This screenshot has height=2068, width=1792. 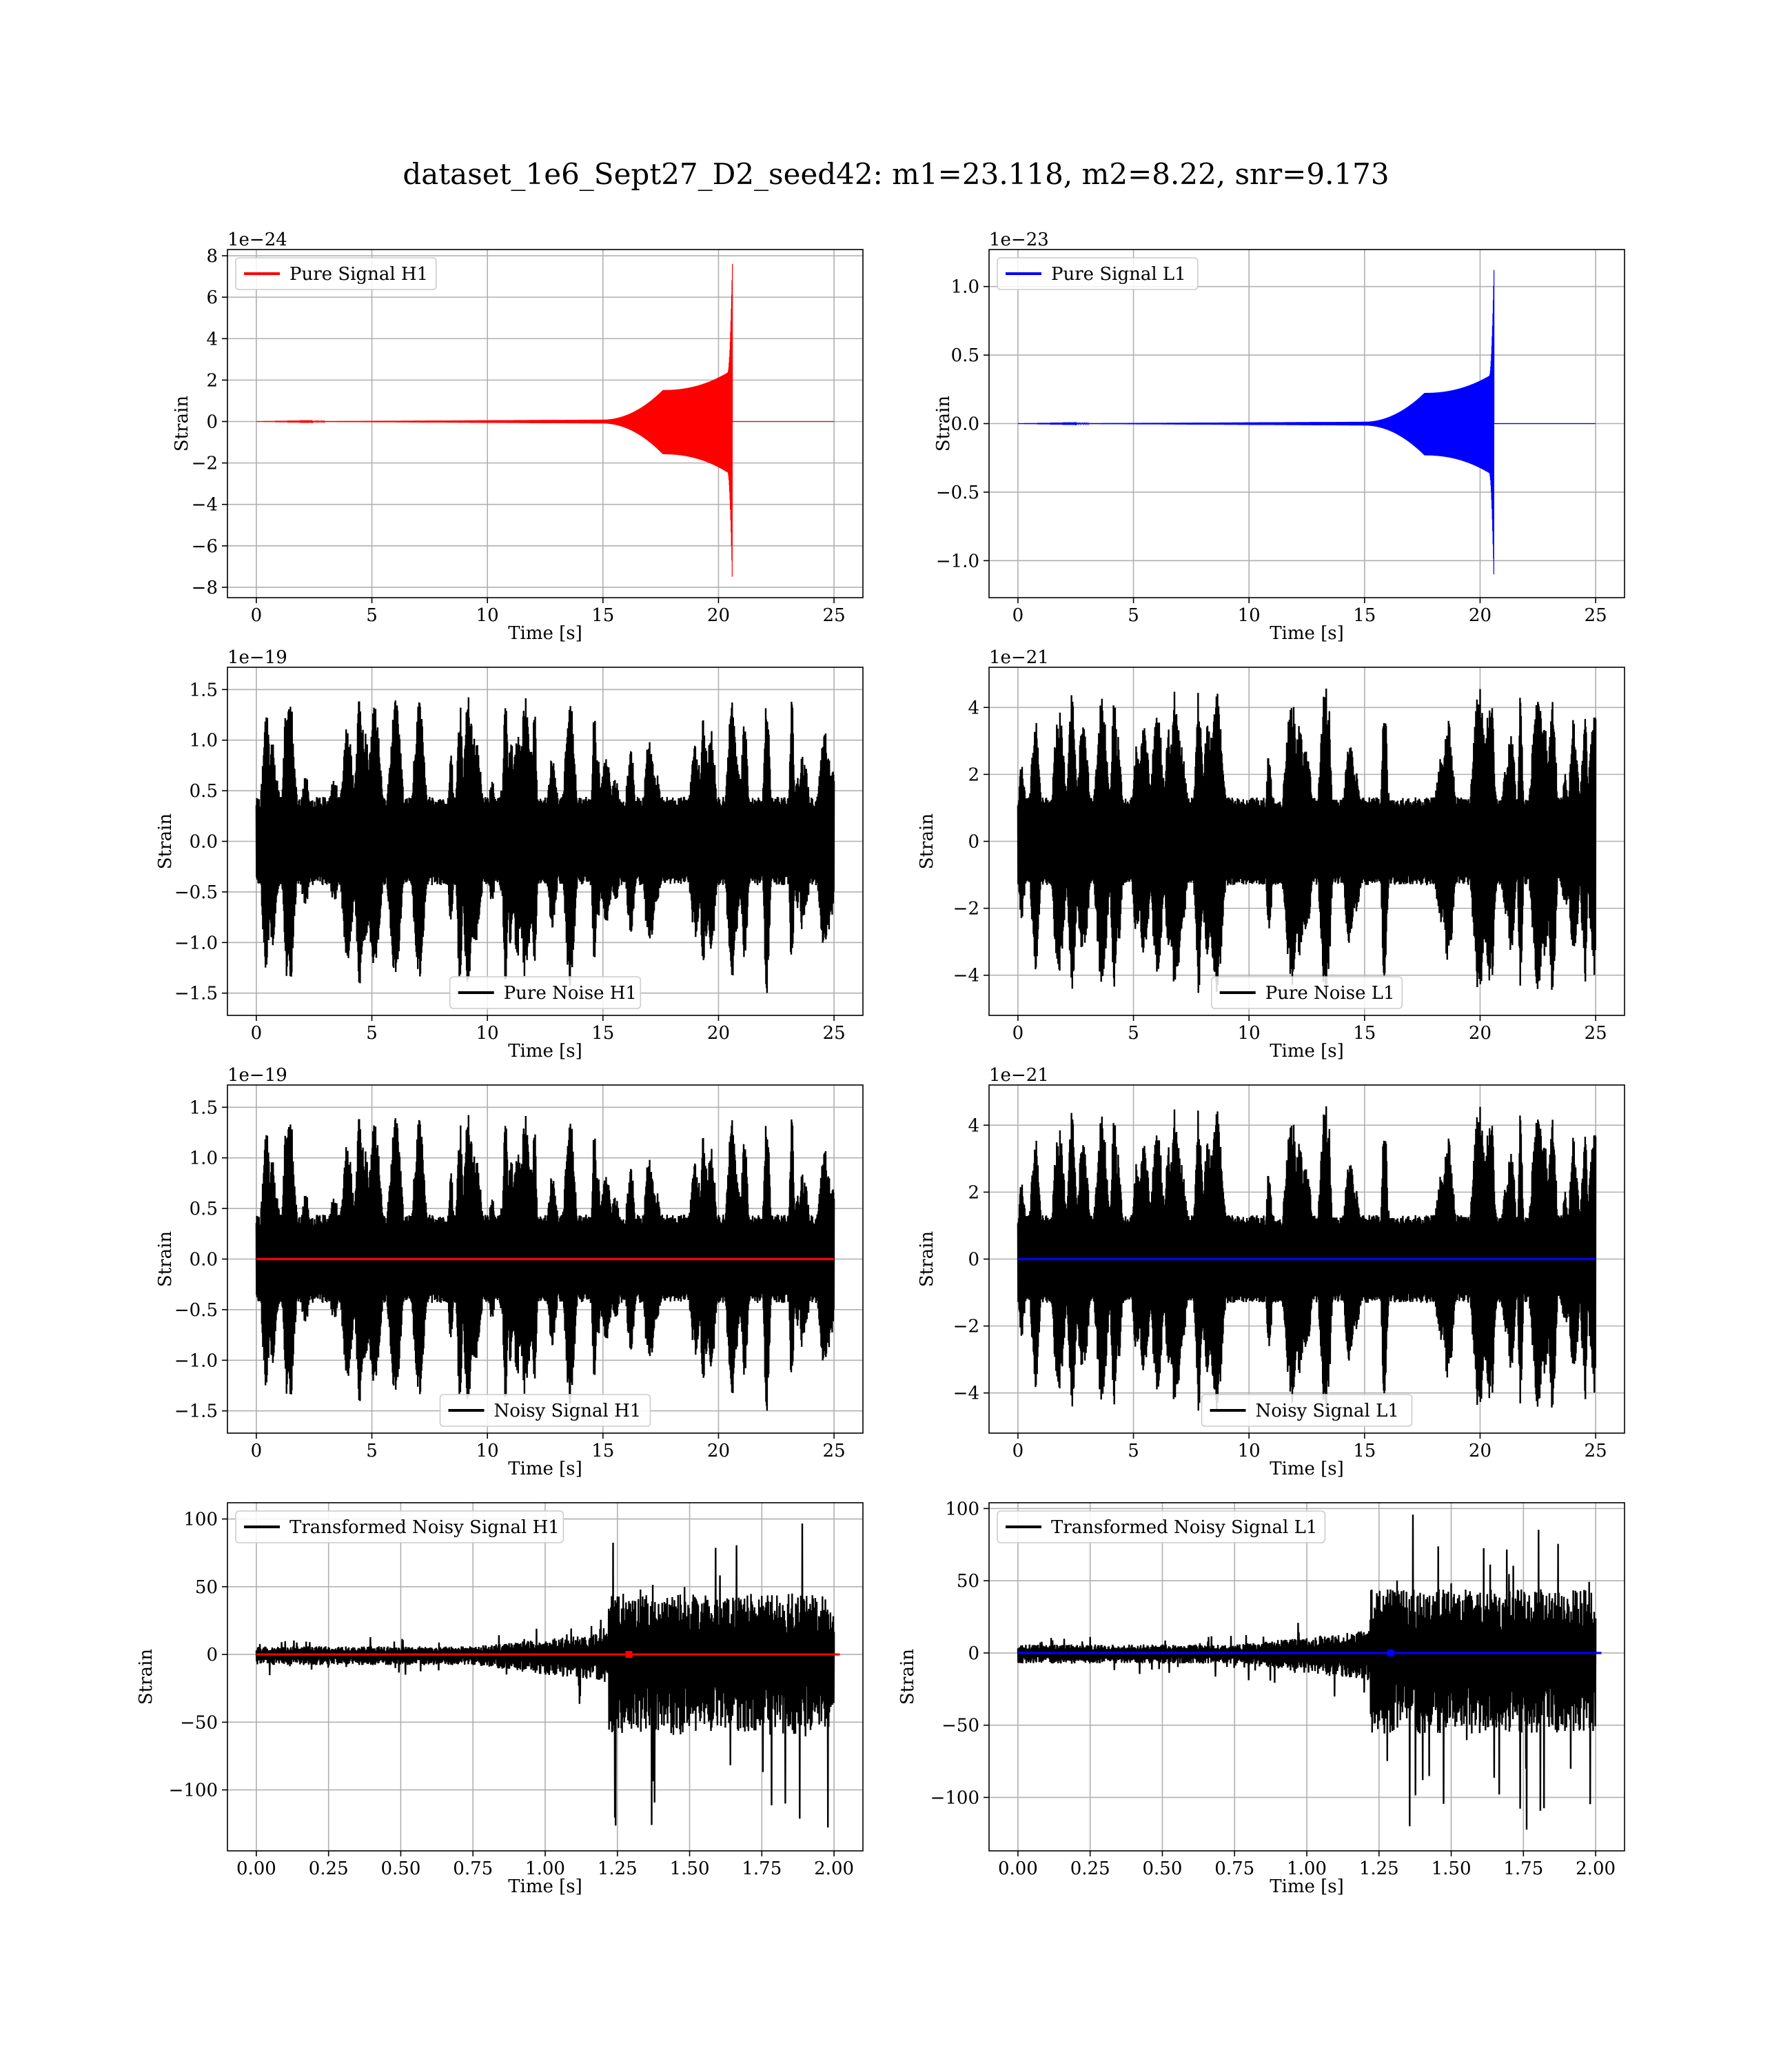 What do you see at coordinates (957, 561) in the screenshot?
I see `y-tick-label: −1.0` at bounding box center [957, 561].